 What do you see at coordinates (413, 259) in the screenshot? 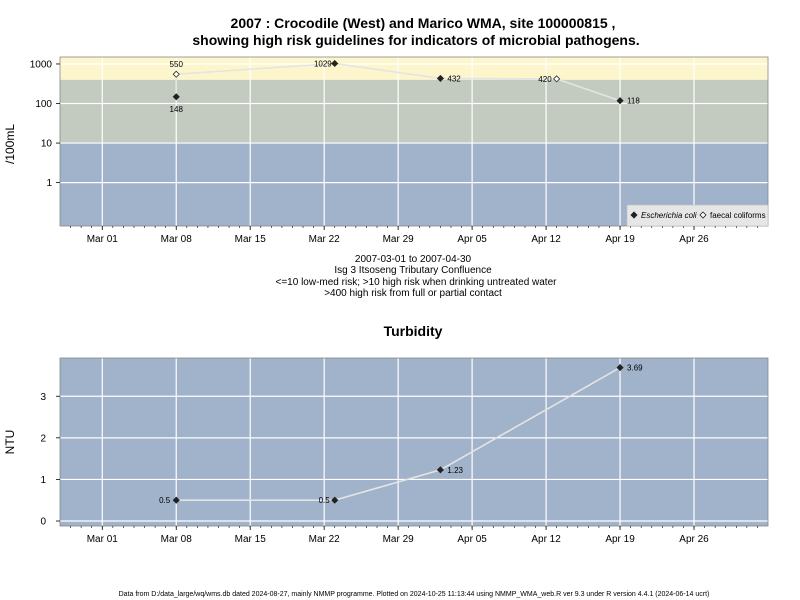
I see `subtitle-date-range: 2007-03-01 to 2007-04-30` at bounding box center [413, 259].